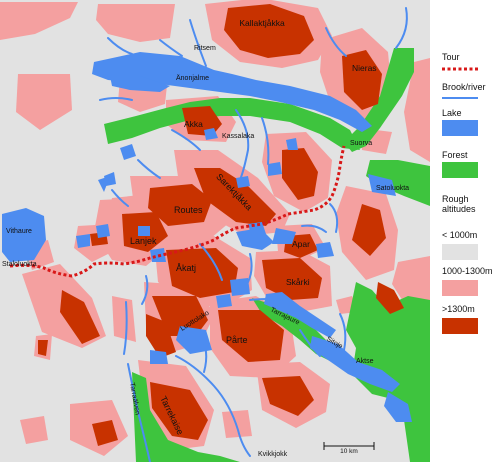 This screenshot has width=500, height=462. What do you see at coordinates (298, 282) in the screenshot?
I see `label-skarki: Skårki` at bounding box center [298, 282].